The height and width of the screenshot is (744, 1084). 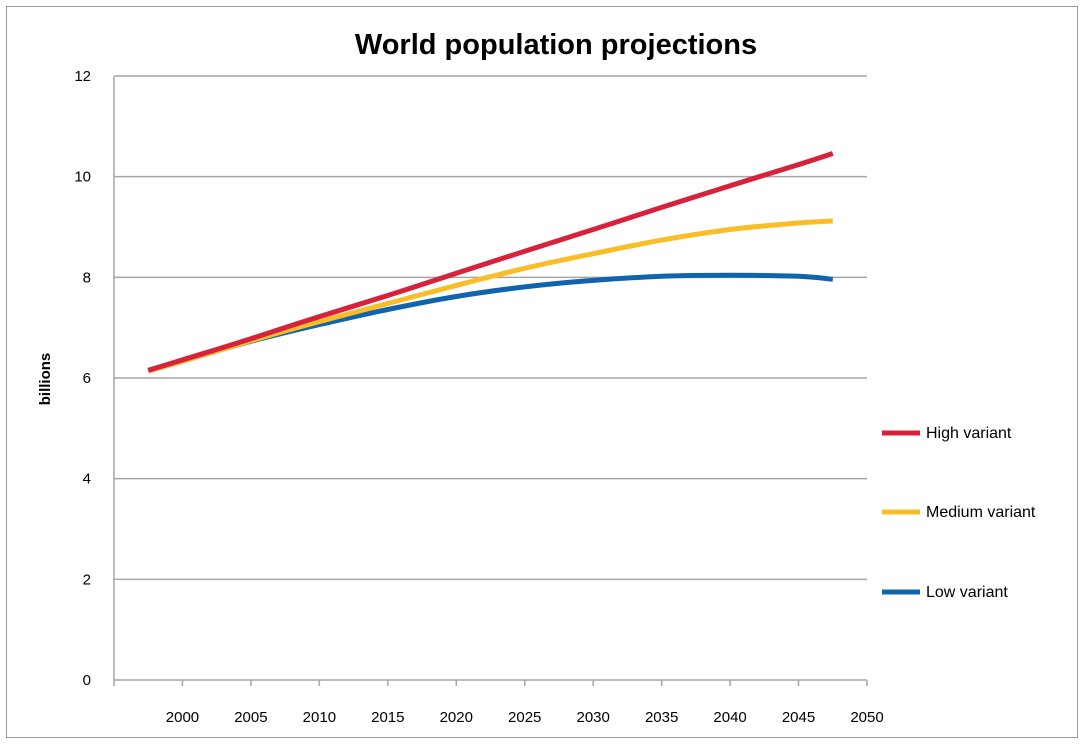 I want to click on x-tick-label-2025: 2025, so click(x=524, y=717).